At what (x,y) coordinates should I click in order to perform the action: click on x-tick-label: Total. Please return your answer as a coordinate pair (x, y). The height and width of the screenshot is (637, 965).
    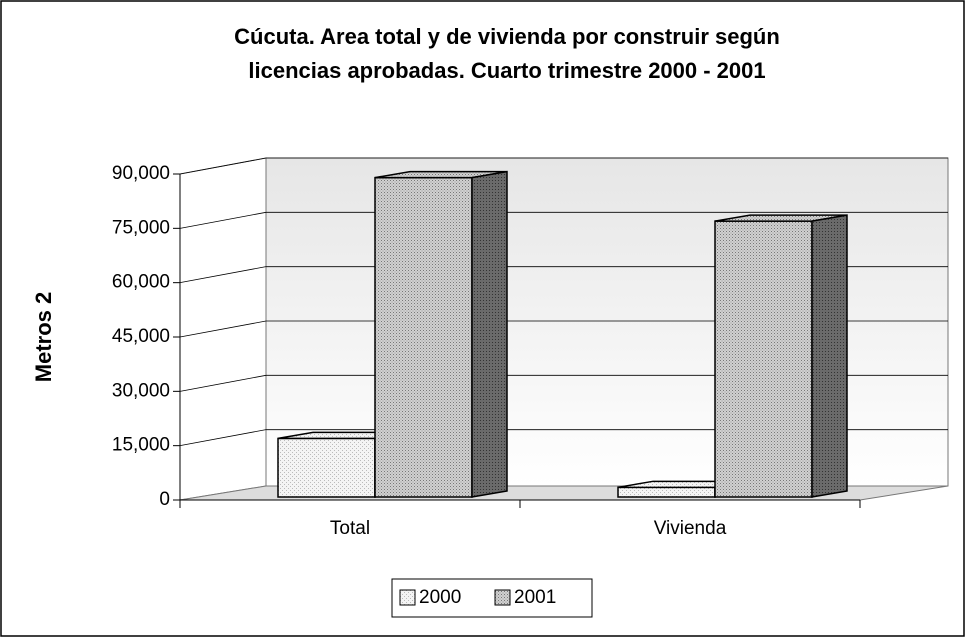
    Looking at the image, I should click on (350, 528).